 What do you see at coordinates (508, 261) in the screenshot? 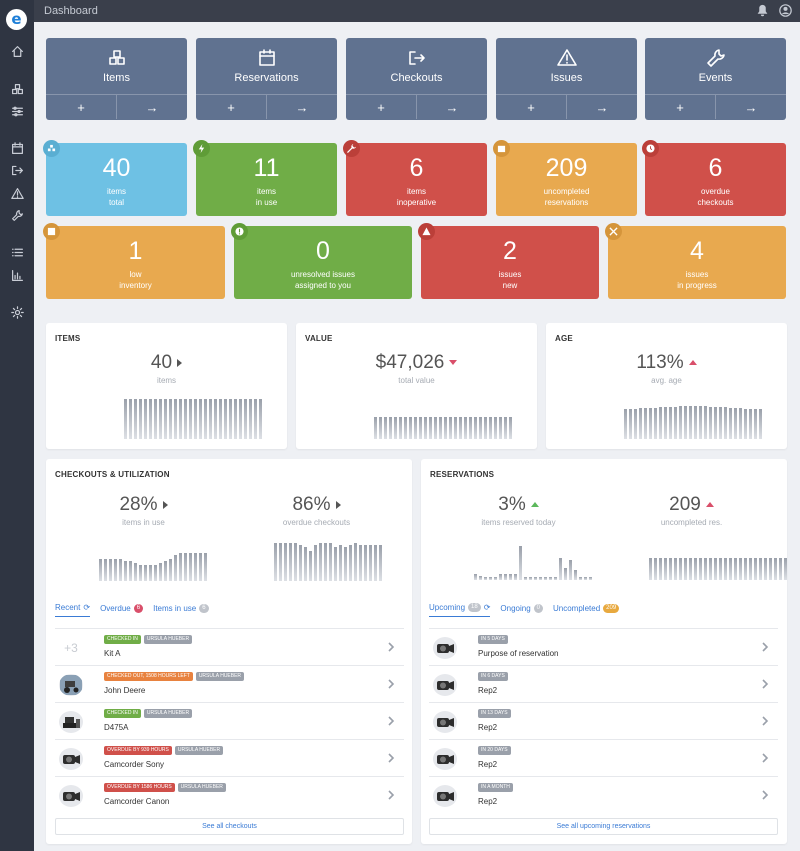
I see `stat-issues-new: 2 issues new` at bounding box center [508, 261].